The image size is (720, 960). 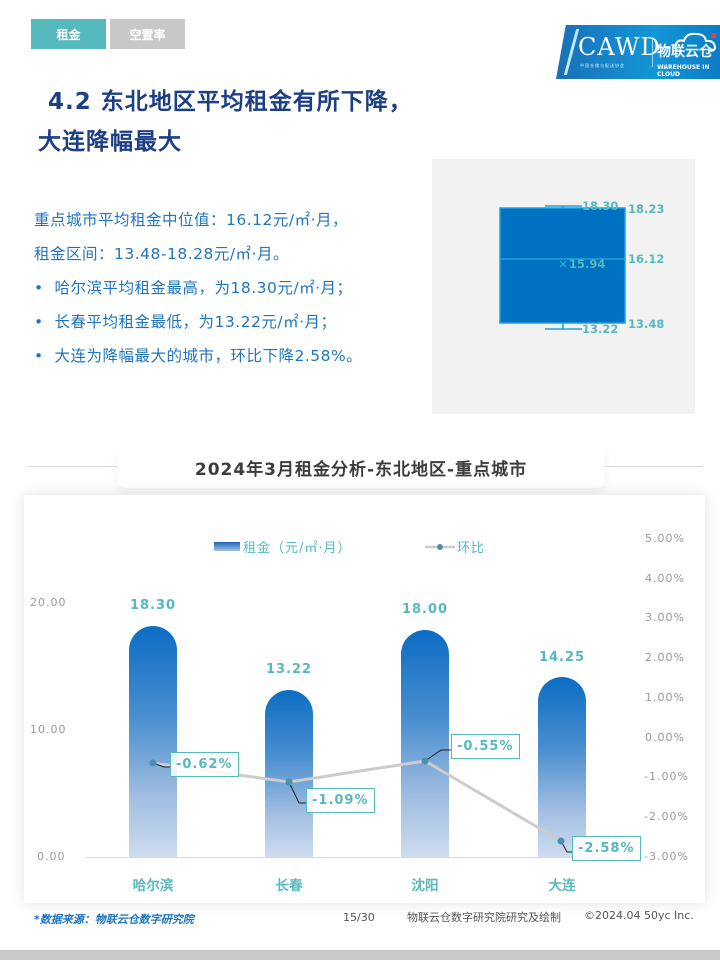 What do you see at coordinates (485, 746) in the screenshot?
I see `mom-label-shenyang: -0.55%` at bounding box center [485, 746].